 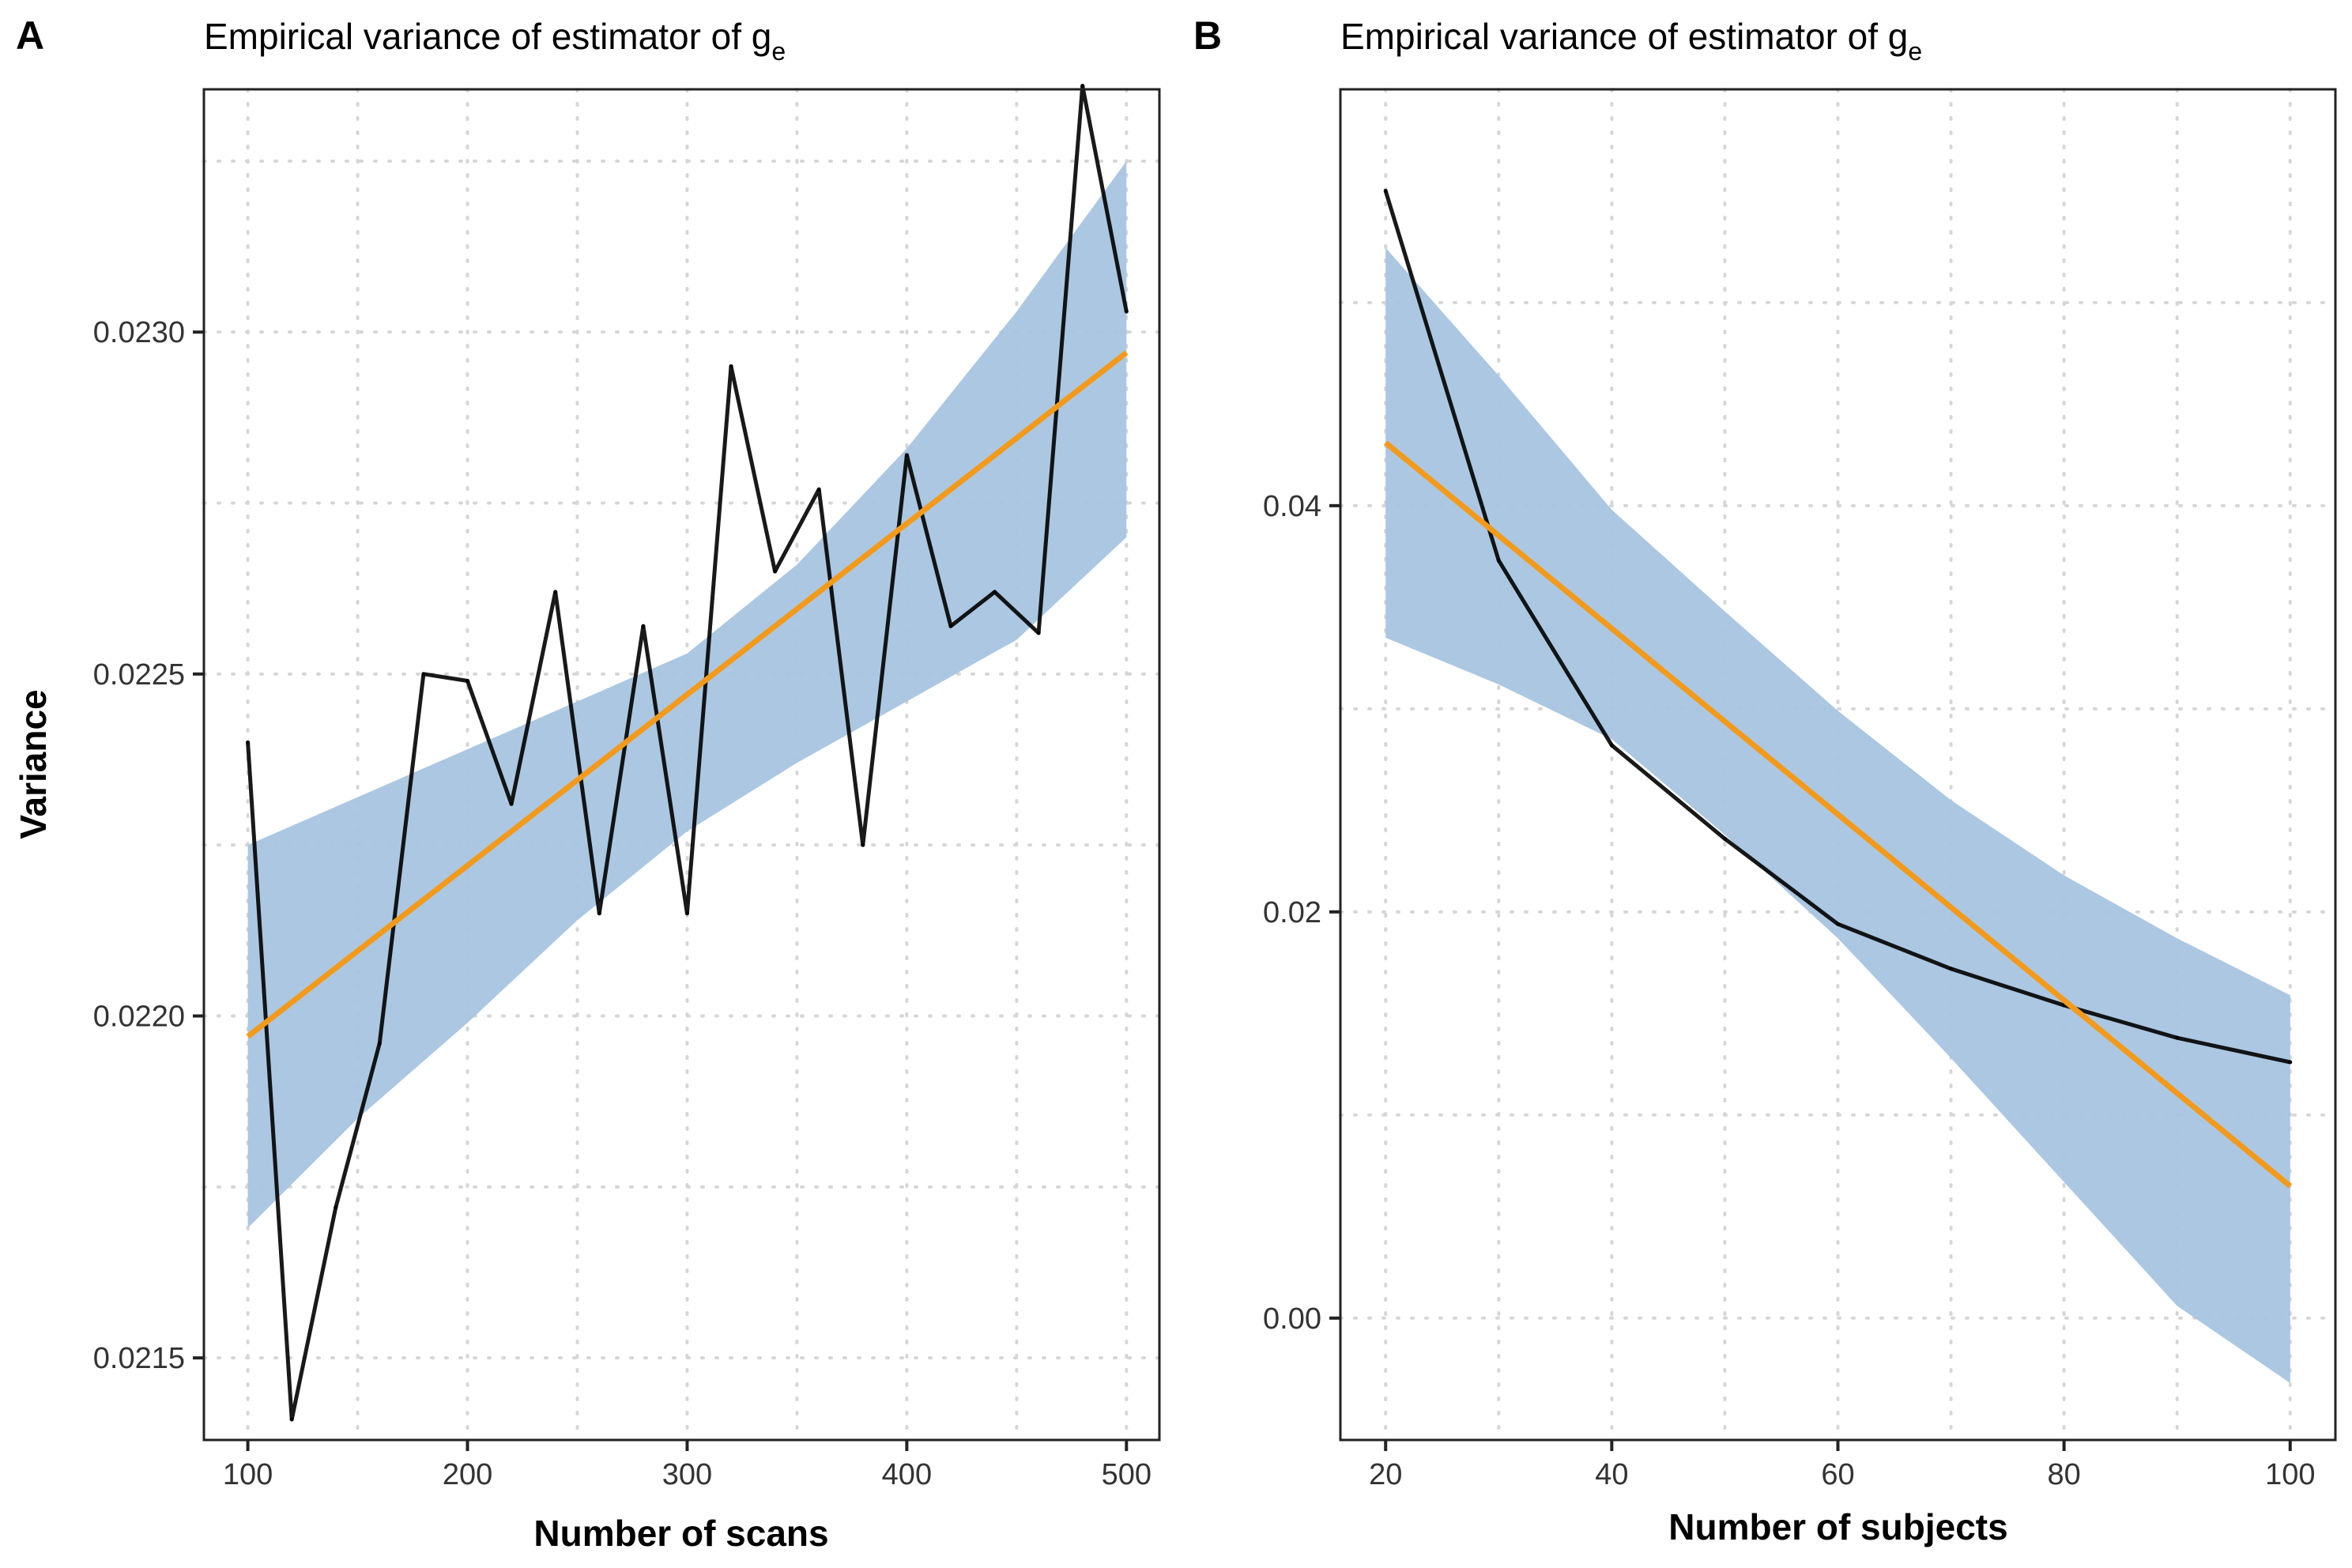 I want to click on panel-b-y-tick-label: 0.00, so click(x=1292, y=1319).